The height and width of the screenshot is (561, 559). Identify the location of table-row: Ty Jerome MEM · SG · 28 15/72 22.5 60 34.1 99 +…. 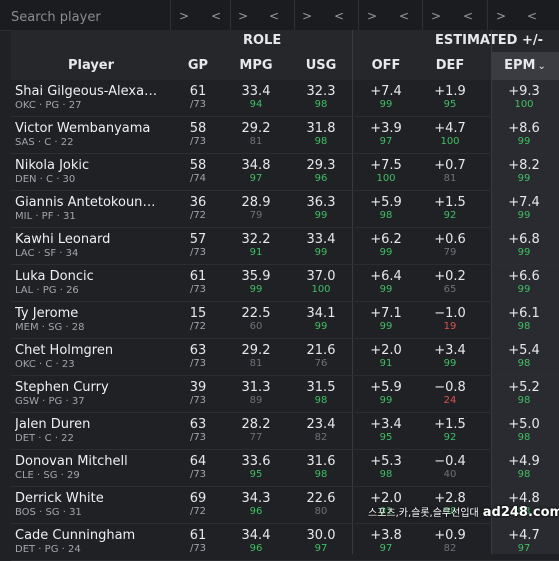
(285, 320).